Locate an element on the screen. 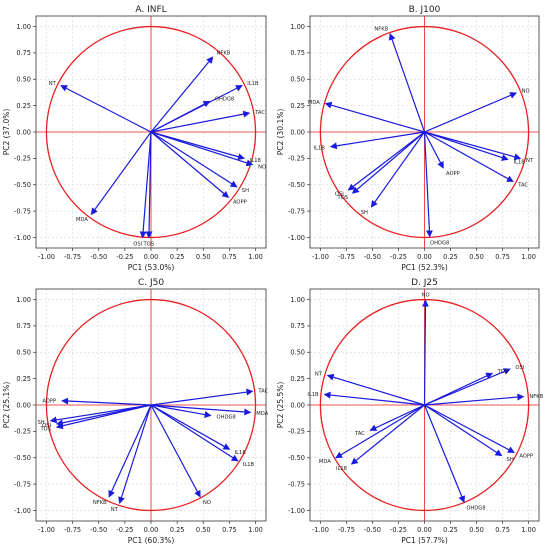  chart-title: C. J50 is located at coordinates (151, 283).